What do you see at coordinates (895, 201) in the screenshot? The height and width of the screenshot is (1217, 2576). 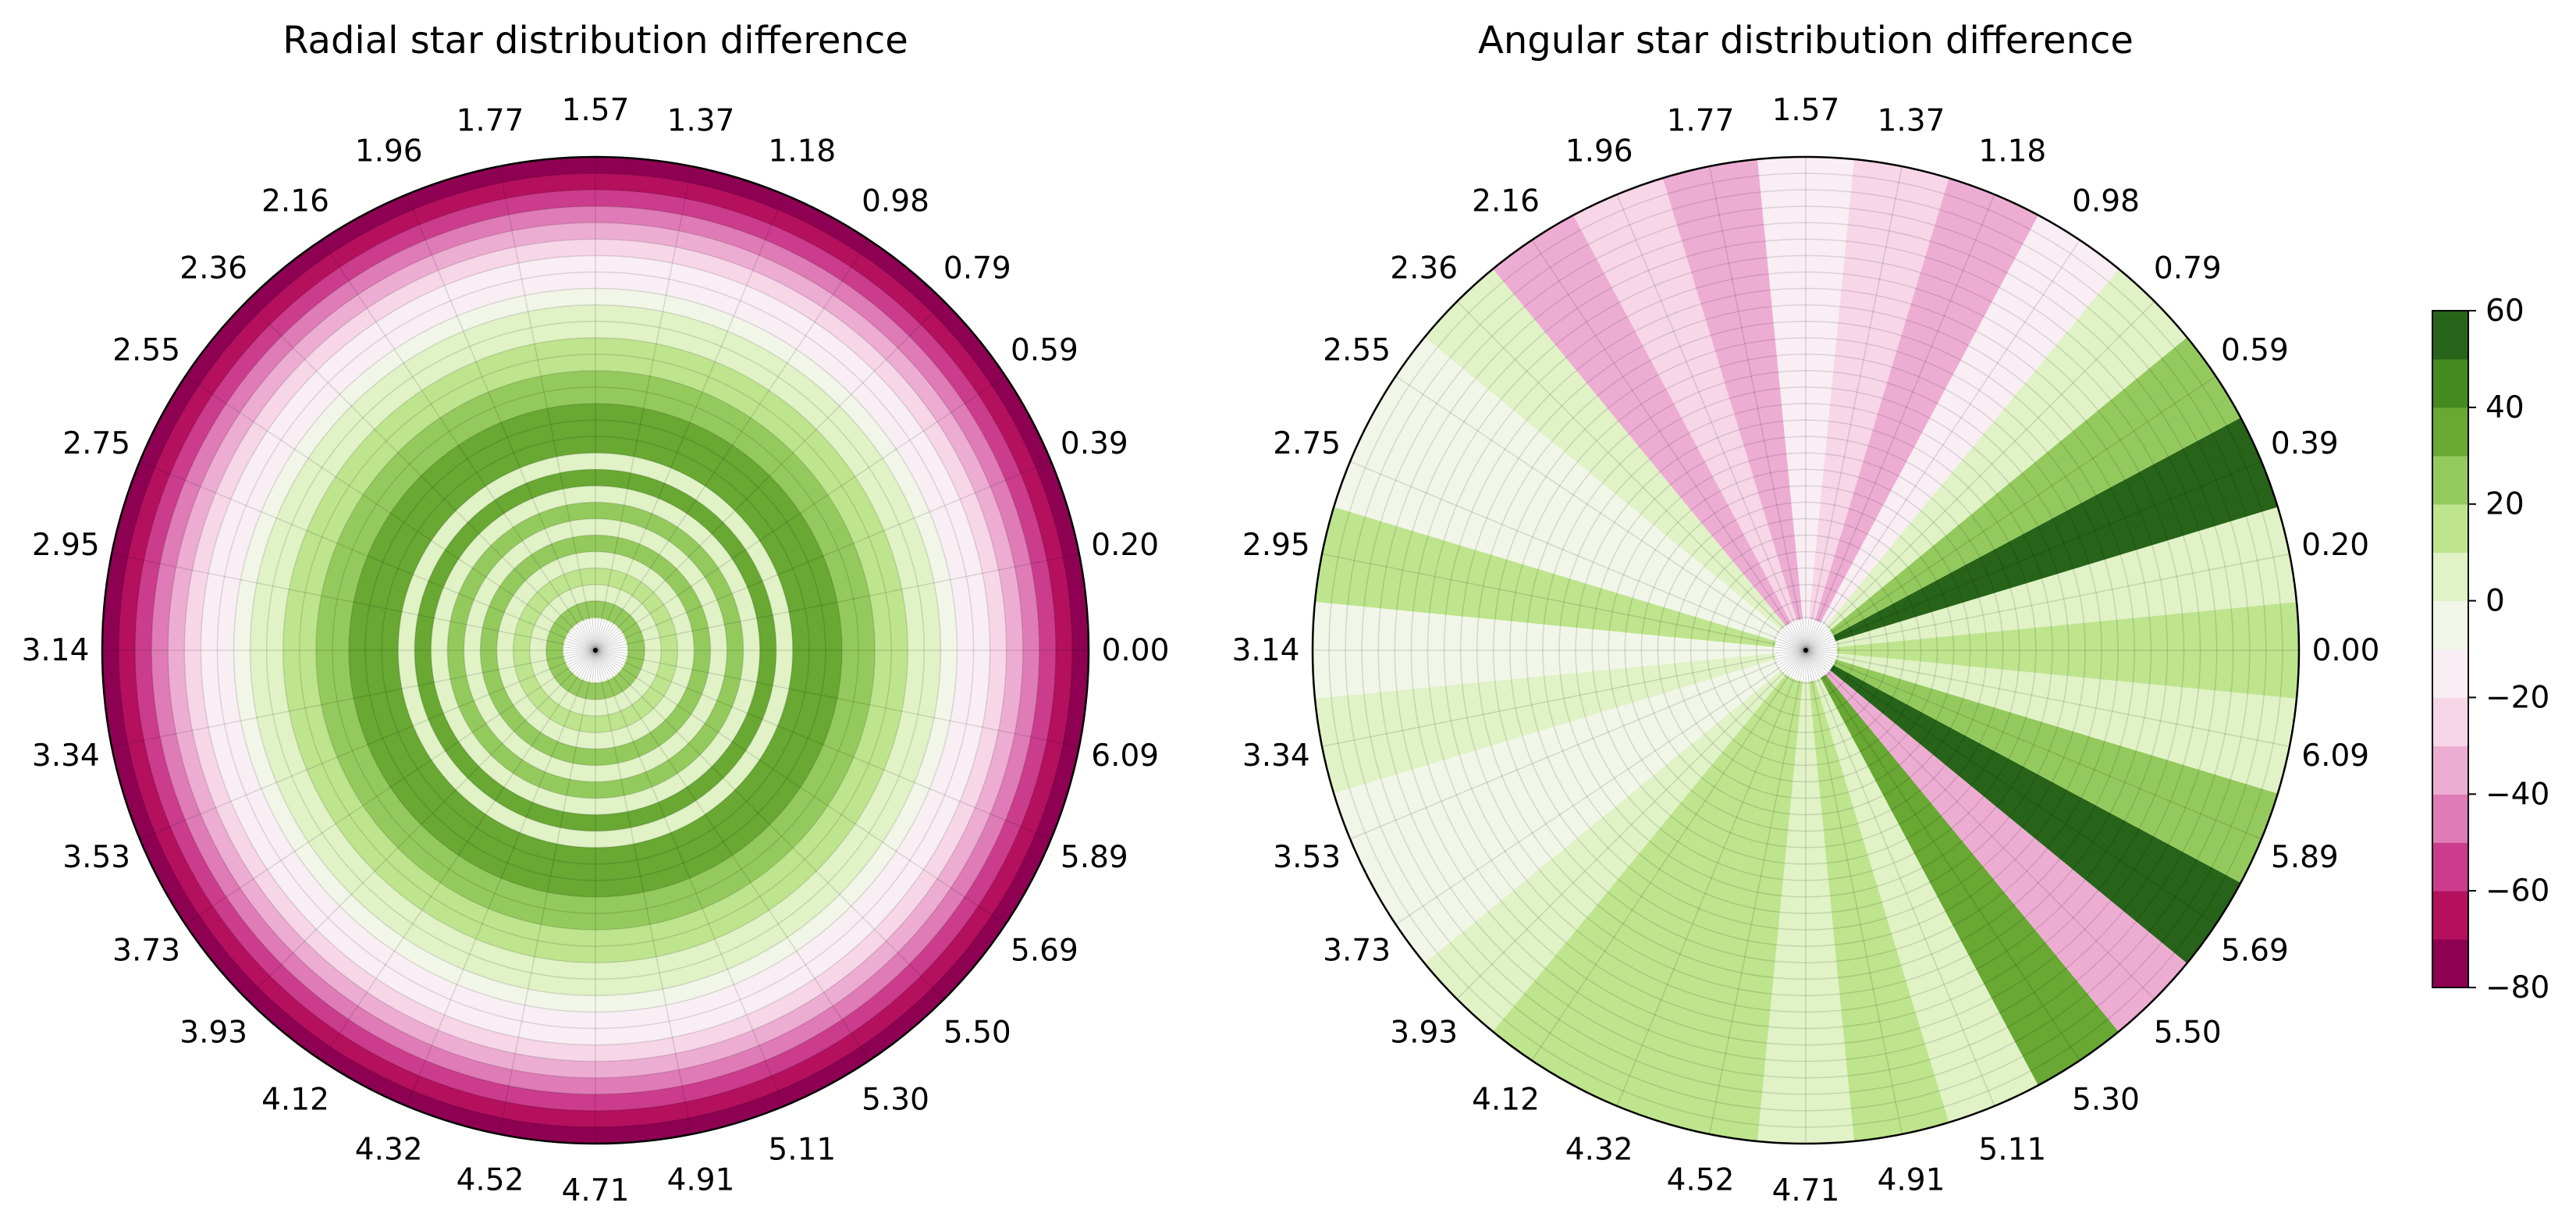 I see `angular-tick-label: 0.98` at bounding box center [895, 201].